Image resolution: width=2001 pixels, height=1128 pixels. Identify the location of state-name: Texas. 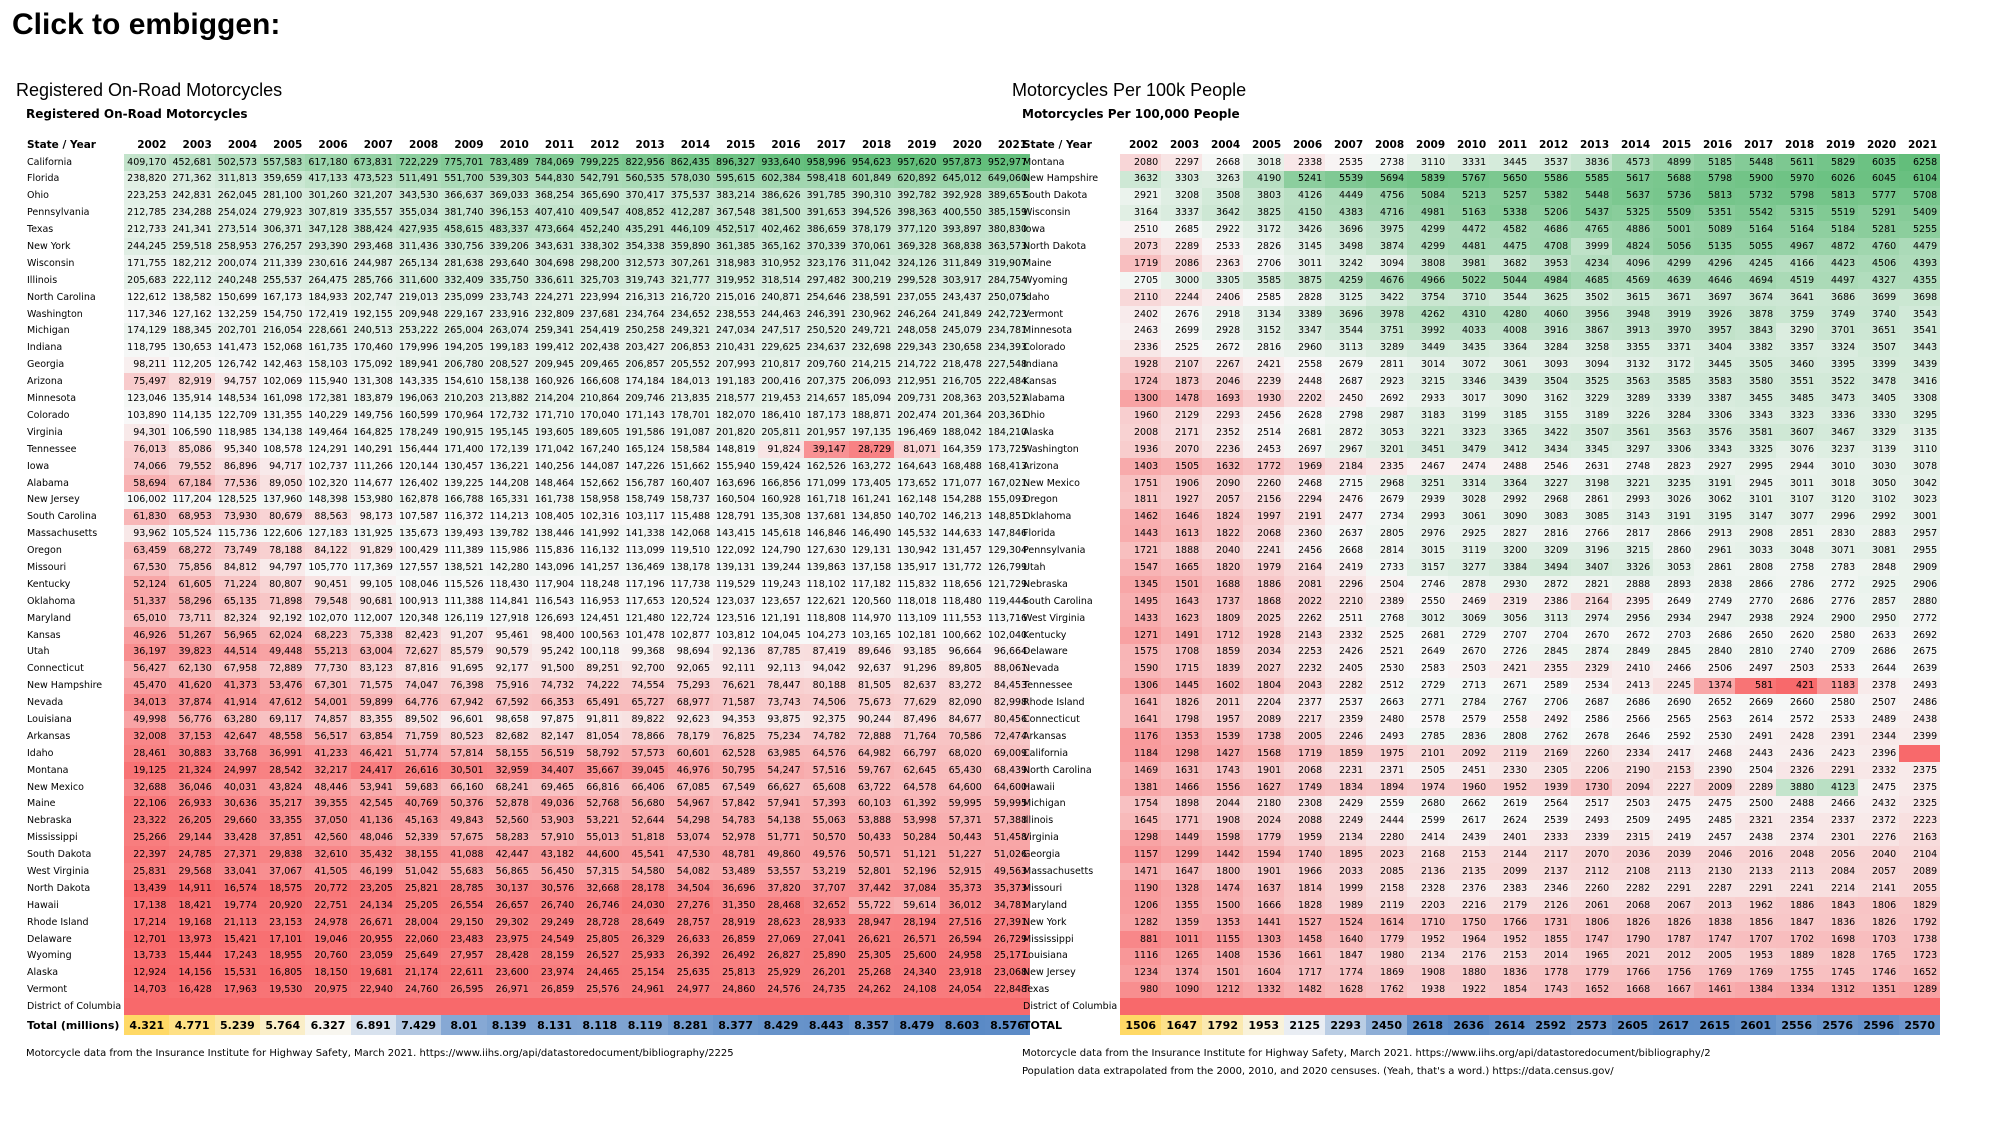
(40, 230).